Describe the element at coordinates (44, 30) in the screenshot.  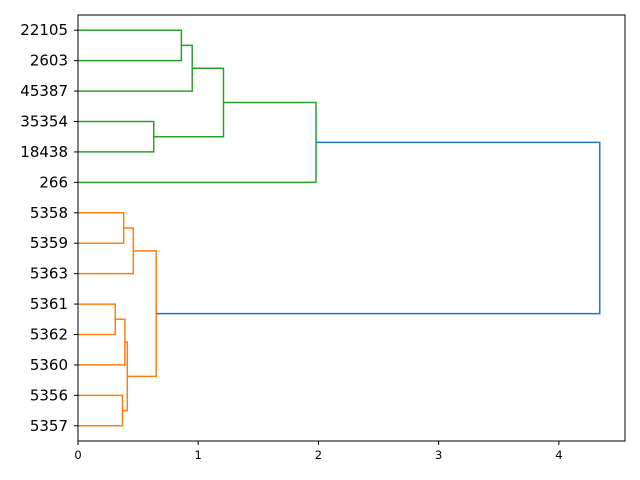
I see `leaf-label: 22105` at that location.